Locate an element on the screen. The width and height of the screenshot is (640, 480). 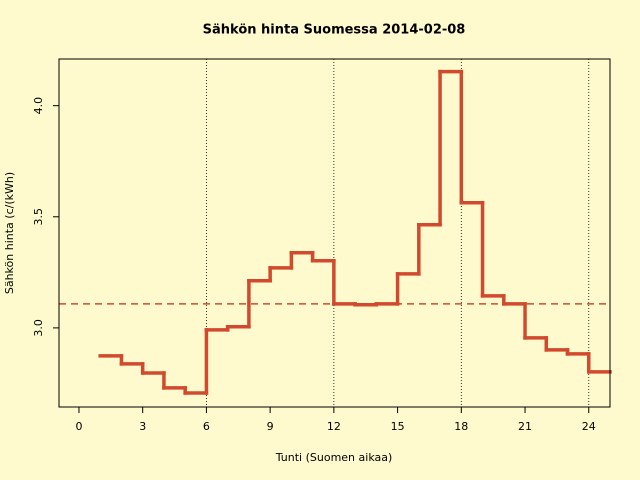
y-tick-label: 4.0 is located at coordinates (38, 106).